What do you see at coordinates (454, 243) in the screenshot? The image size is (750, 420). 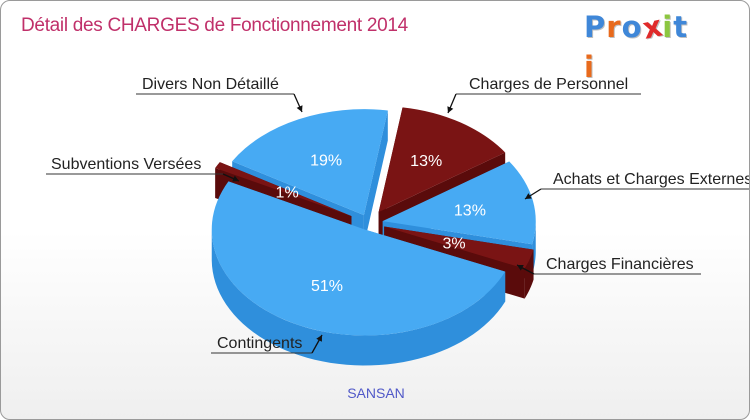 I see `percent-label: 3%` at bounding box center [454, 243].